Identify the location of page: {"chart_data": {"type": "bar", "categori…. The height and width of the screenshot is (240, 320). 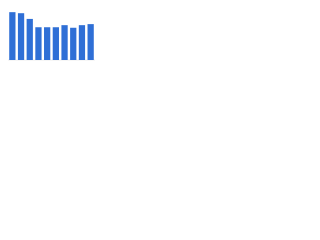
(50, 35).